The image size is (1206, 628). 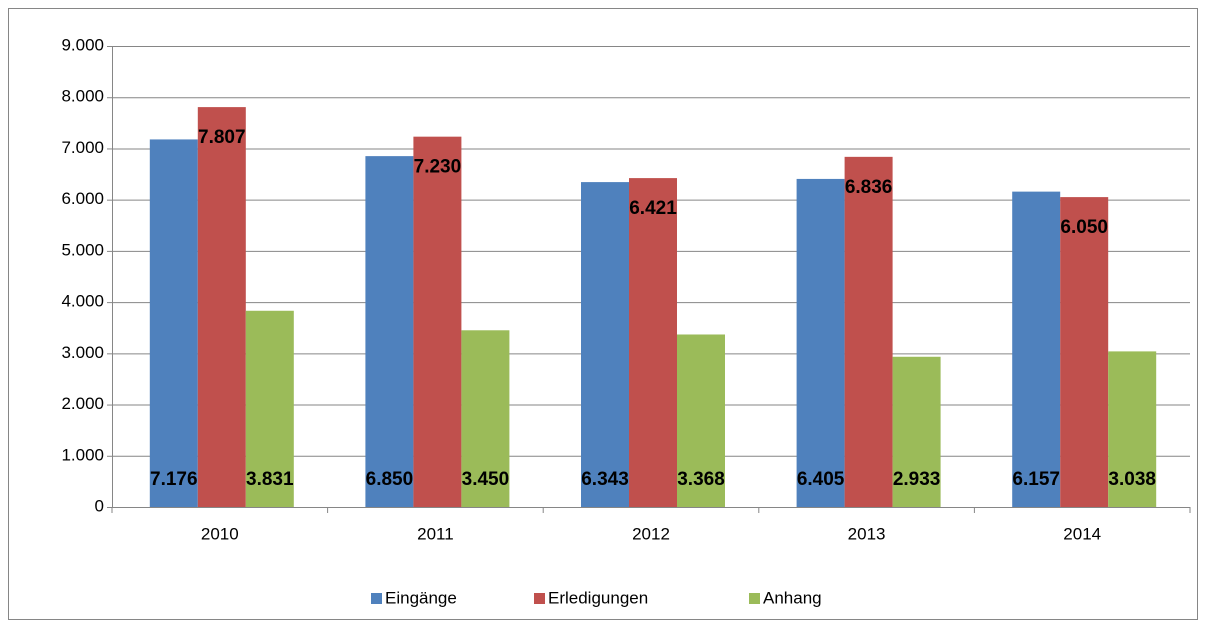 I want to click on y-tick-label: 2.000, so click(x=82, y=403).